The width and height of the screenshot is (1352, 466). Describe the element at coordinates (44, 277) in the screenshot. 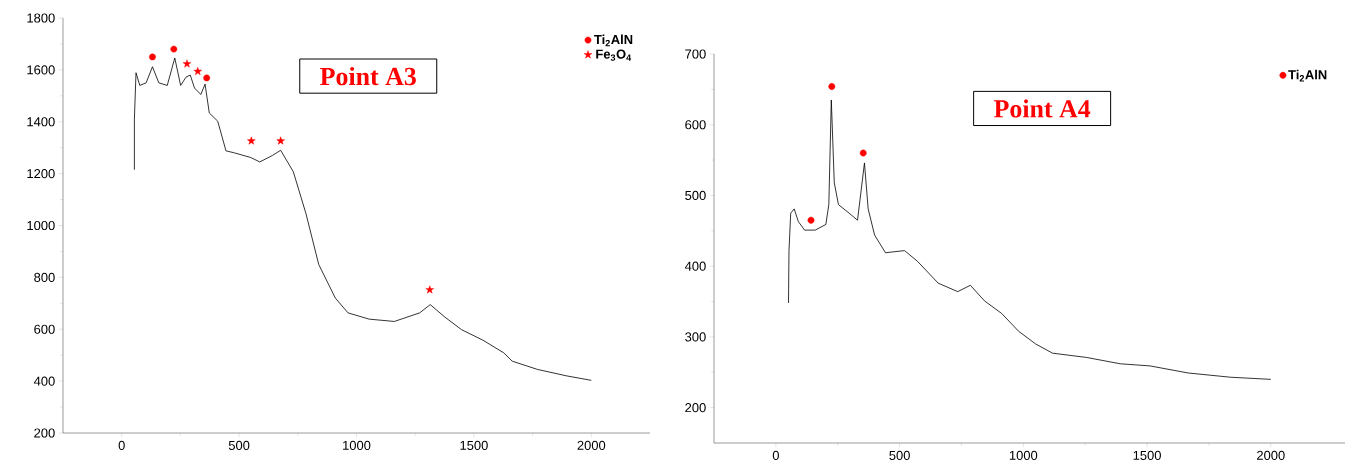

I see `y-tick-label: 800` at that location.